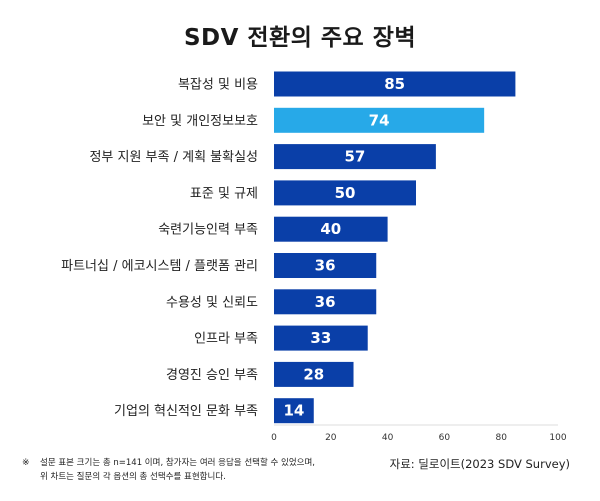  I want to click on x-tick-label: 40, so click(388, 438).